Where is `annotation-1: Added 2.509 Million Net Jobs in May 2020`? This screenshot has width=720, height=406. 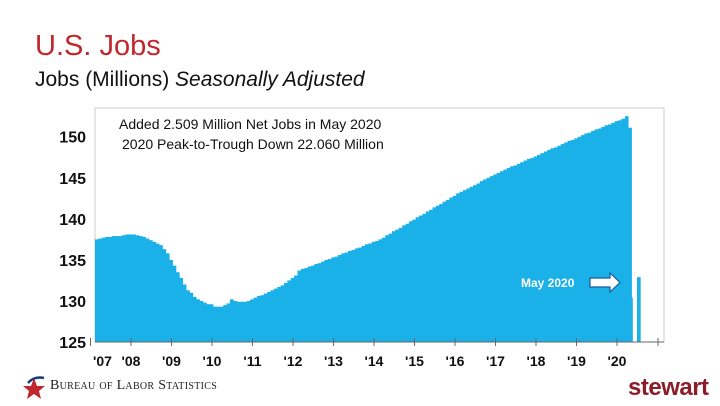 annotation-1: Added 2.509 Million Net Jobs in May 2020 is located at coordinates (250, 124).